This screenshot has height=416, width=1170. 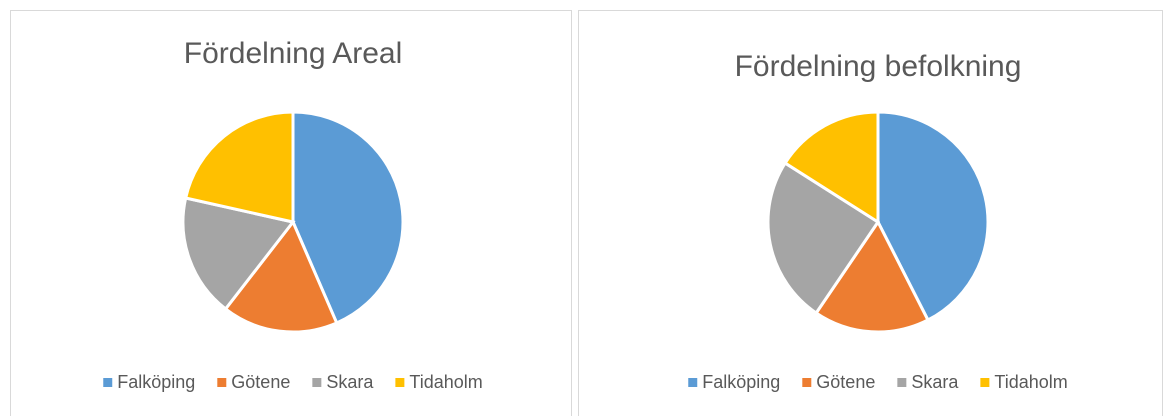 I want to click on chart-title: Fördelning befolkning, so click(x=878, y=66).